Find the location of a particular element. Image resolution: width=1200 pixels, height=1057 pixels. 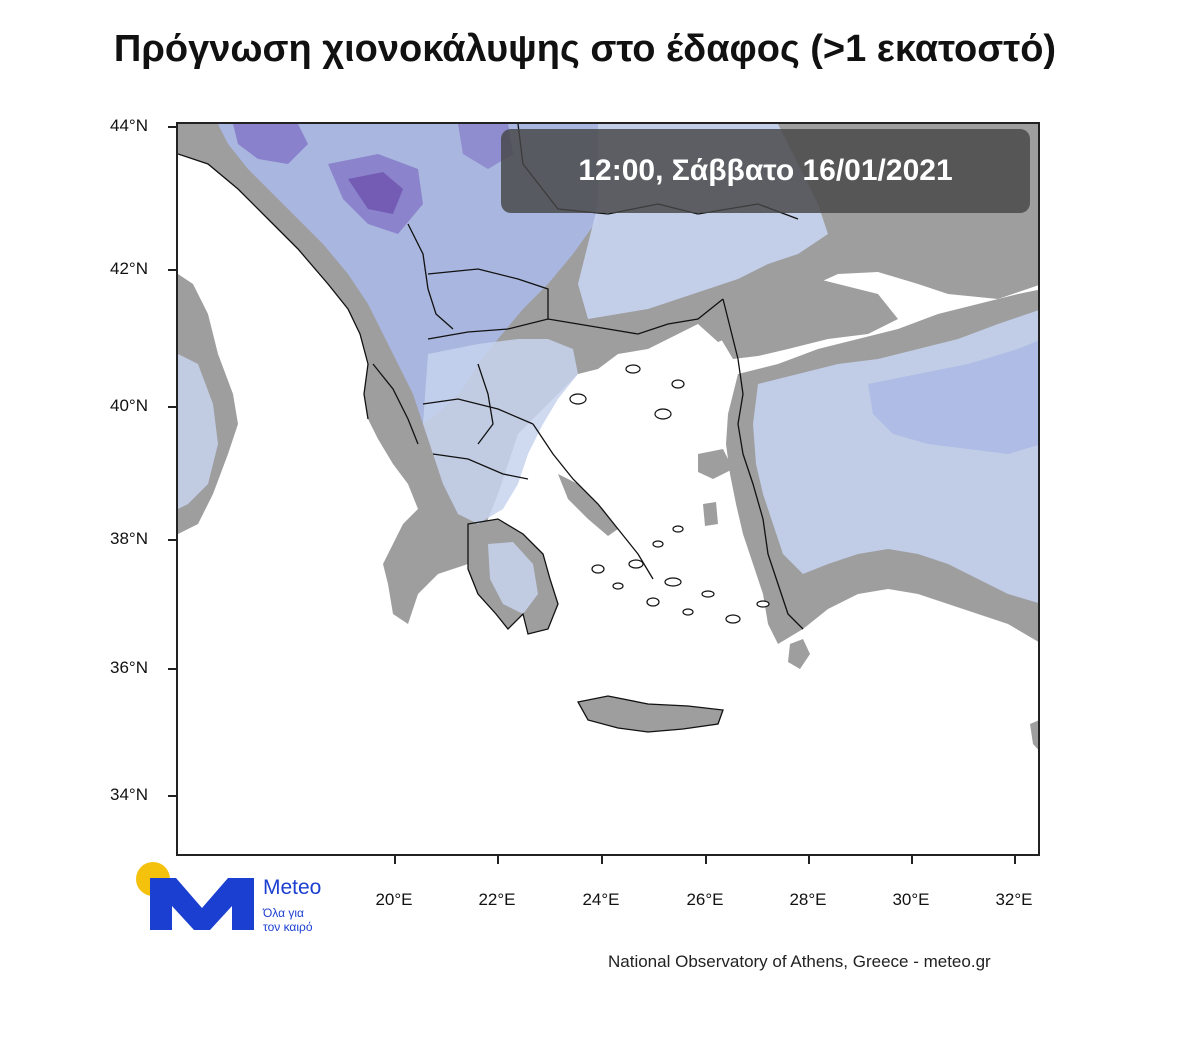

border-coast-turkey is located at coordinates (770, 494).